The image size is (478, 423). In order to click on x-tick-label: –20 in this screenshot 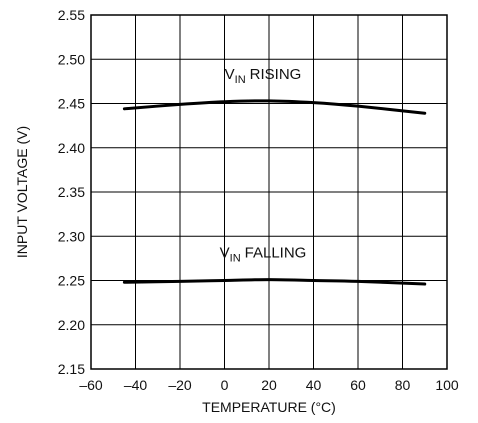, I will do `click(180, 385)`.